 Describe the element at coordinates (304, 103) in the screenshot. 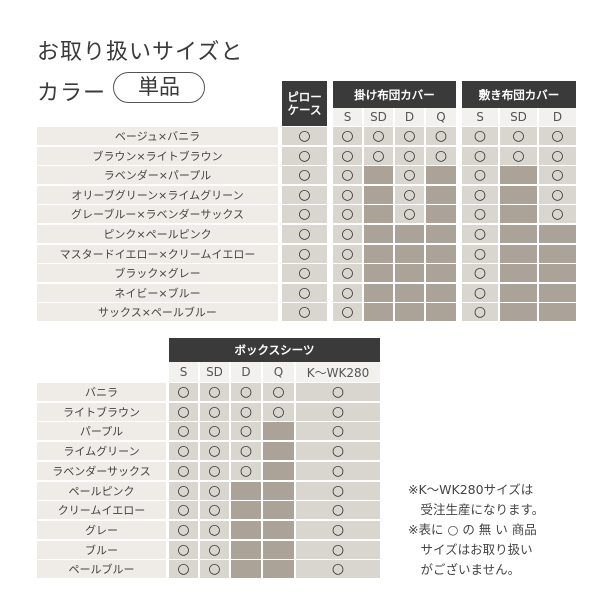

I see `header-pillow-case: ピロー ケース` at that location.